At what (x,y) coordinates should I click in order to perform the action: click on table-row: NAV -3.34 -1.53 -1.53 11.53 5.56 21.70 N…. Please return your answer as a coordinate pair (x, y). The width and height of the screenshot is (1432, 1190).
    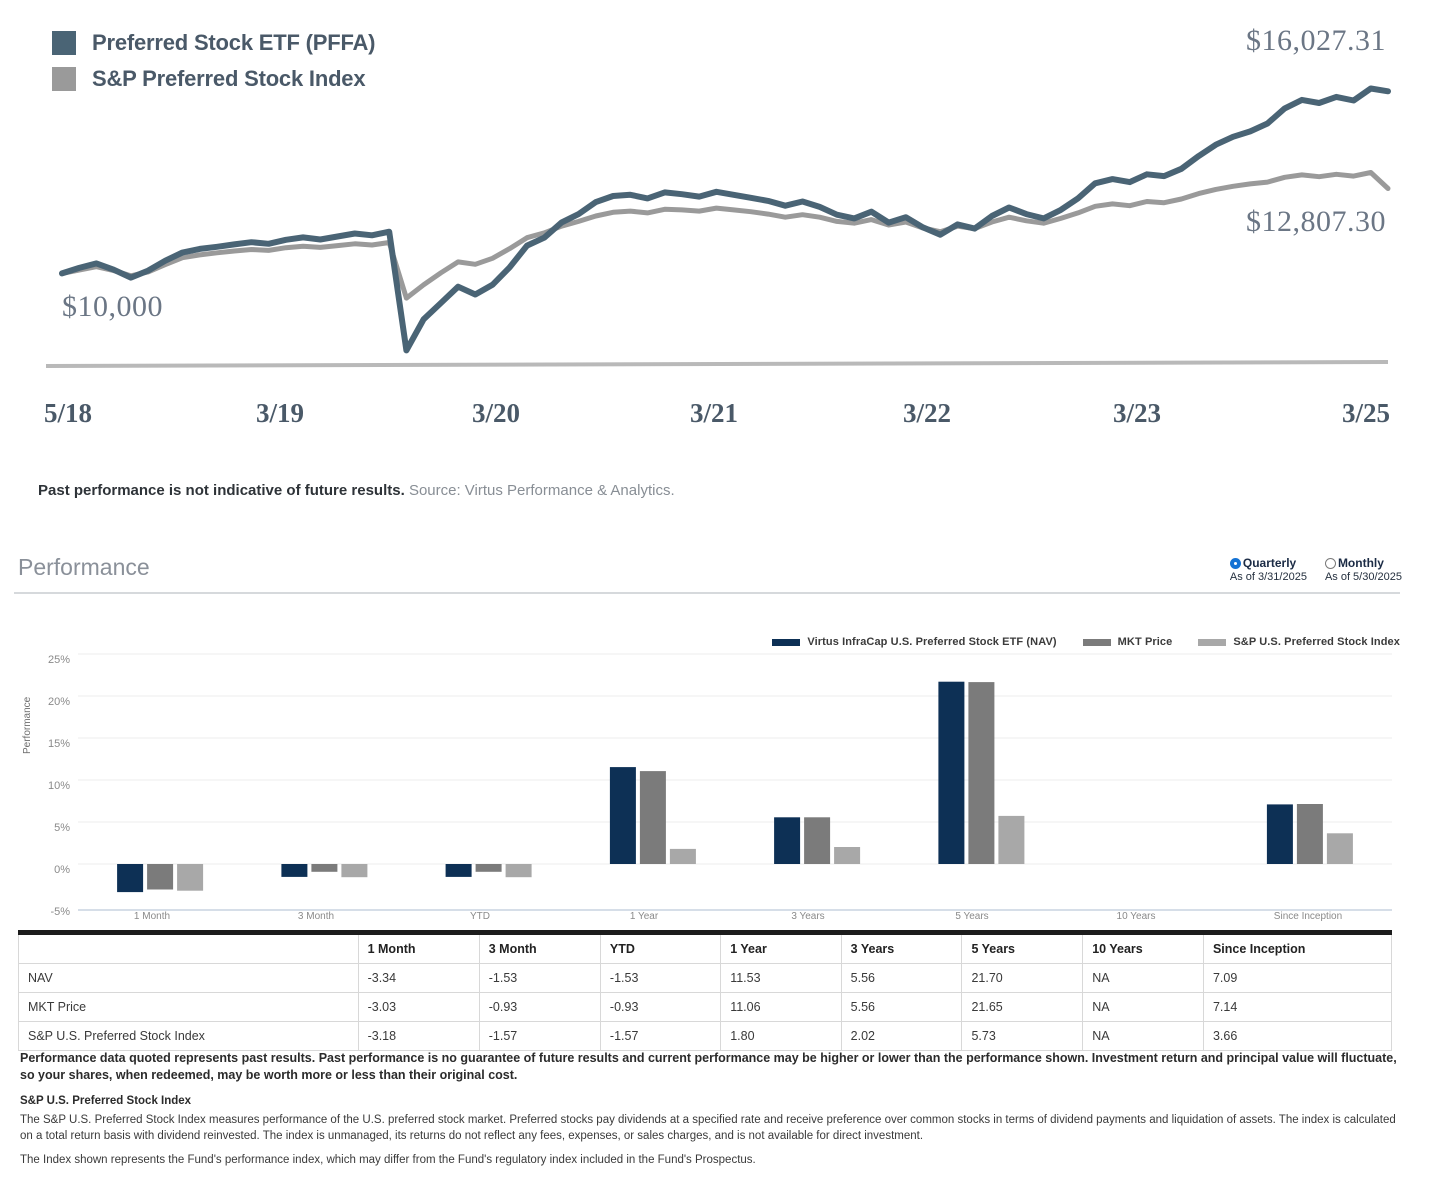
    Looking at the image, I should click on (705, 978).